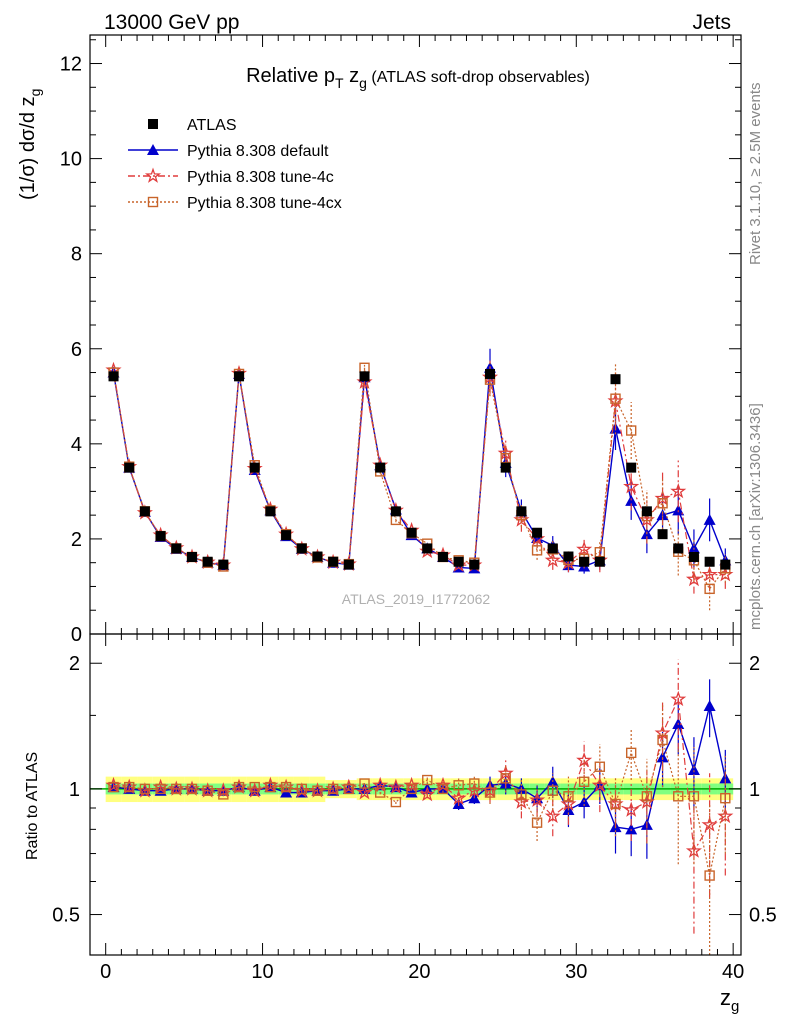 Image resolution: width=786 pixels, height=1024 pixels. I want to click on y-tick-label: 4, so click(76, 445).